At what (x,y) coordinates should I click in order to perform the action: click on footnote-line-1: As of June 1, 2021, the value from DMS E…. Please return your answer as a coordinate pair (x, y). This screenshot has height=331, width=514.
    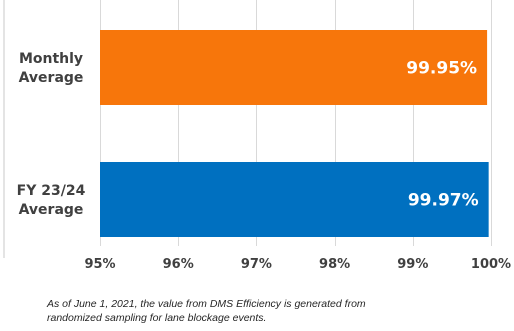
    Looking at the image, I should click on (206, 304).